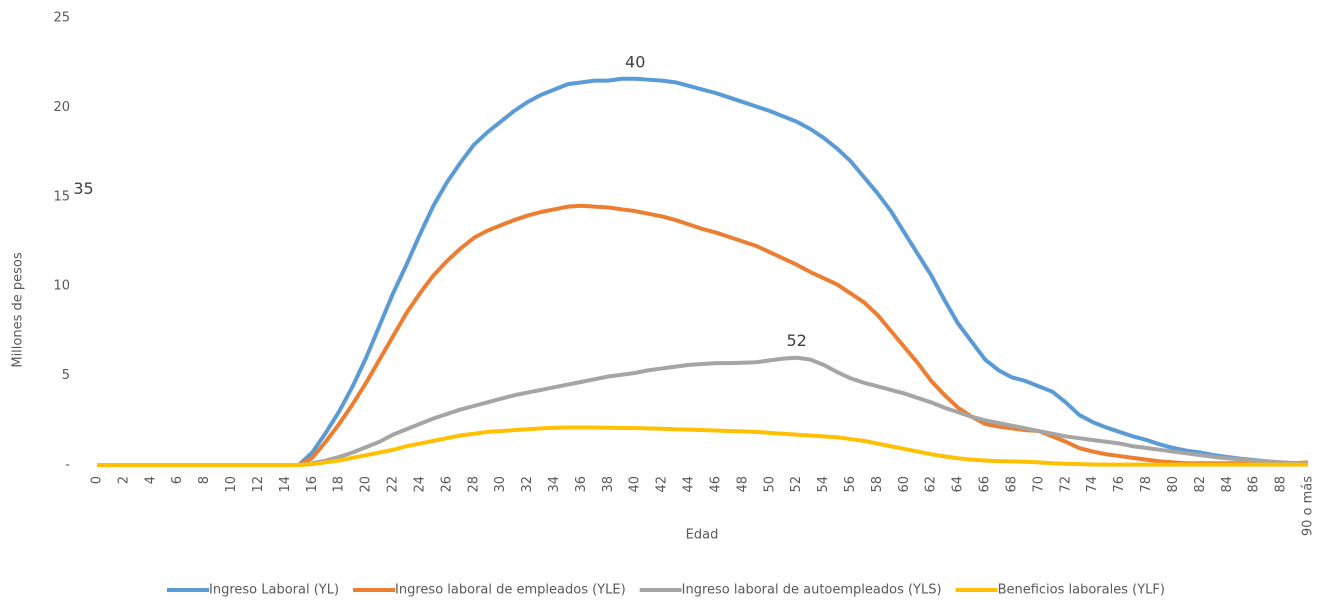 This screenshot has height=602, width=1332. I want to click on x-tick-label: 48, so click(742, 484).